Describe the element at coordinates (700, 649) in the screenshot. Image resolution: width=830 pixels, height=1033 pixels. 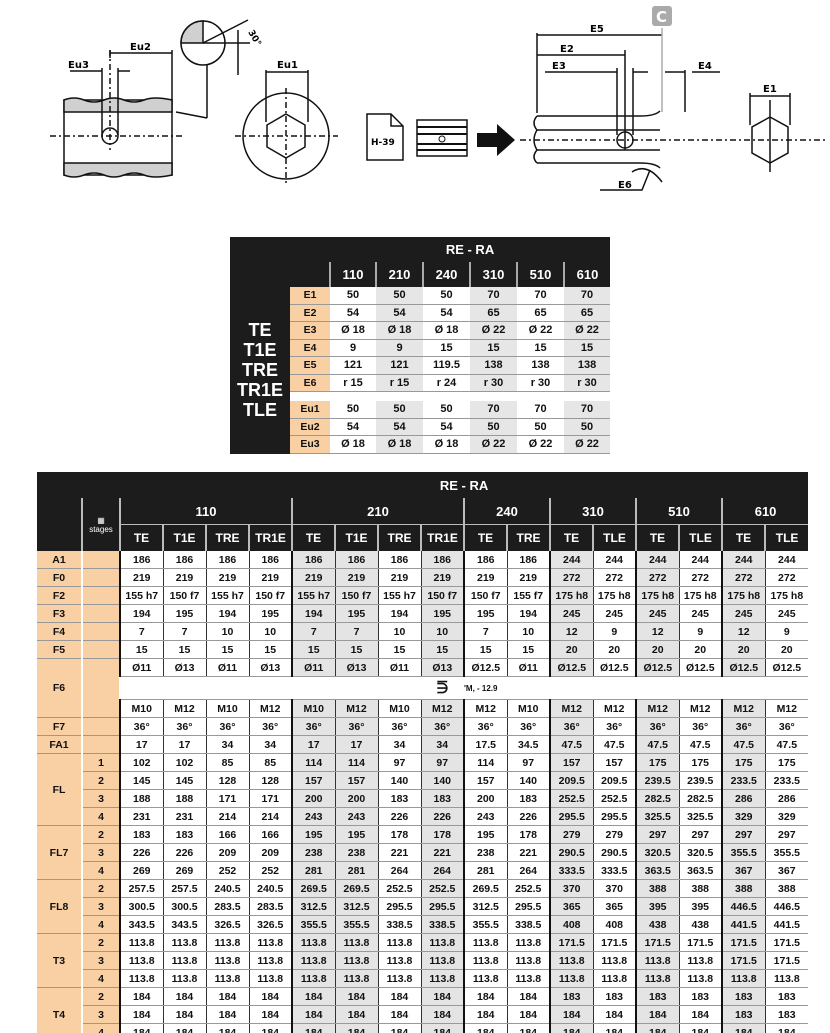
I see `cell: 20` at that location.